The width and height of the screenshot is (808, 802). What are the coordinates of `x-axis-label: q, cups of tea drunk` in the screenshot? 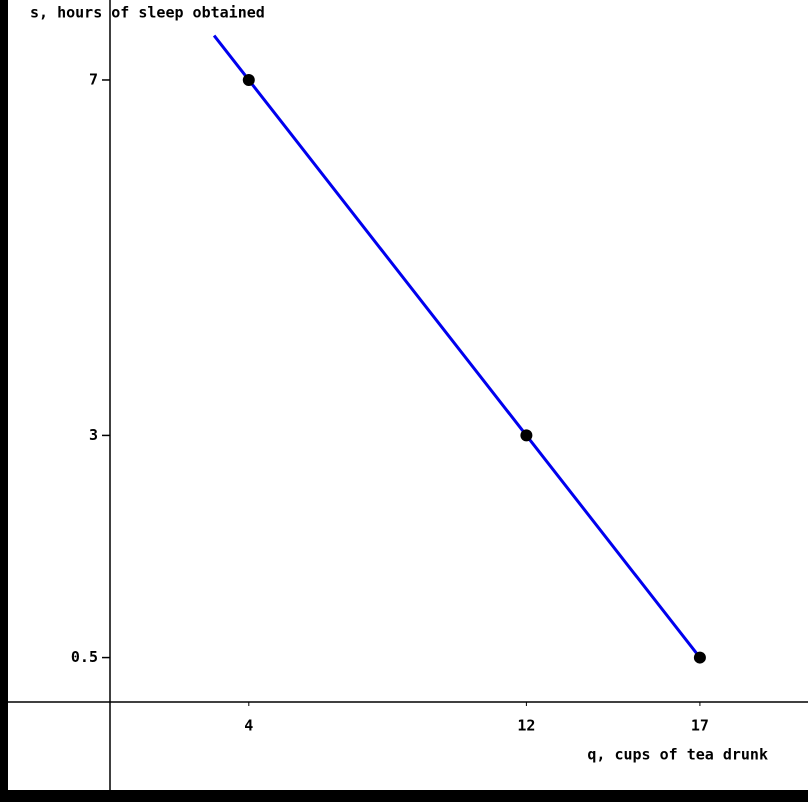 It's located at (677, 755).